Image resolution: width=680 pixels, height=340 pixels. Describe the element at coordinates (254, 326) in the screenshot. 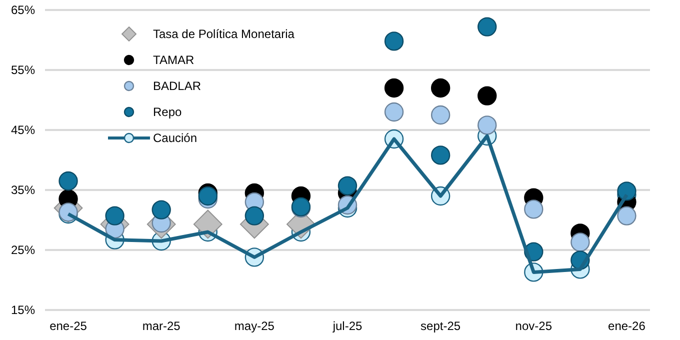

I see `x-tick-label: may-25` at that location.